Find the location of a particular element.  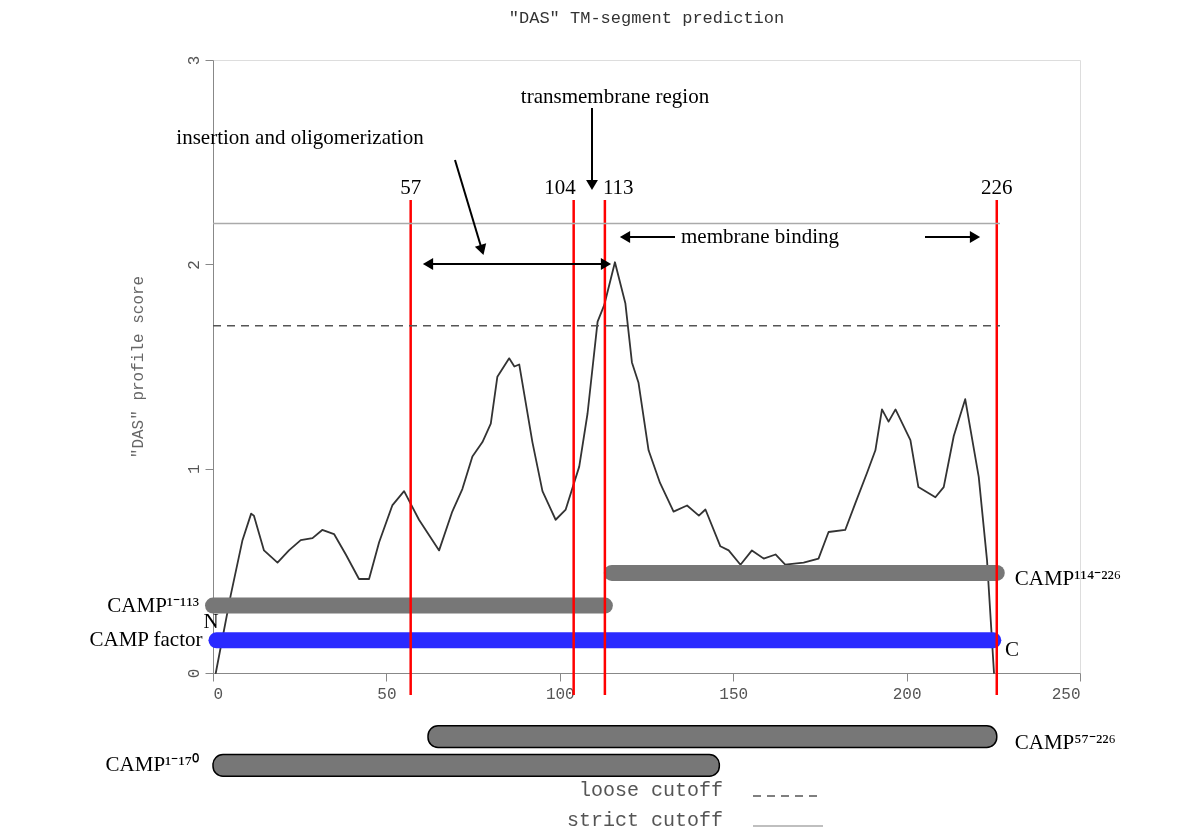

y-tick-label: CAMP¹⁻¹⁷⁰ is located at coordinates (152, 764).